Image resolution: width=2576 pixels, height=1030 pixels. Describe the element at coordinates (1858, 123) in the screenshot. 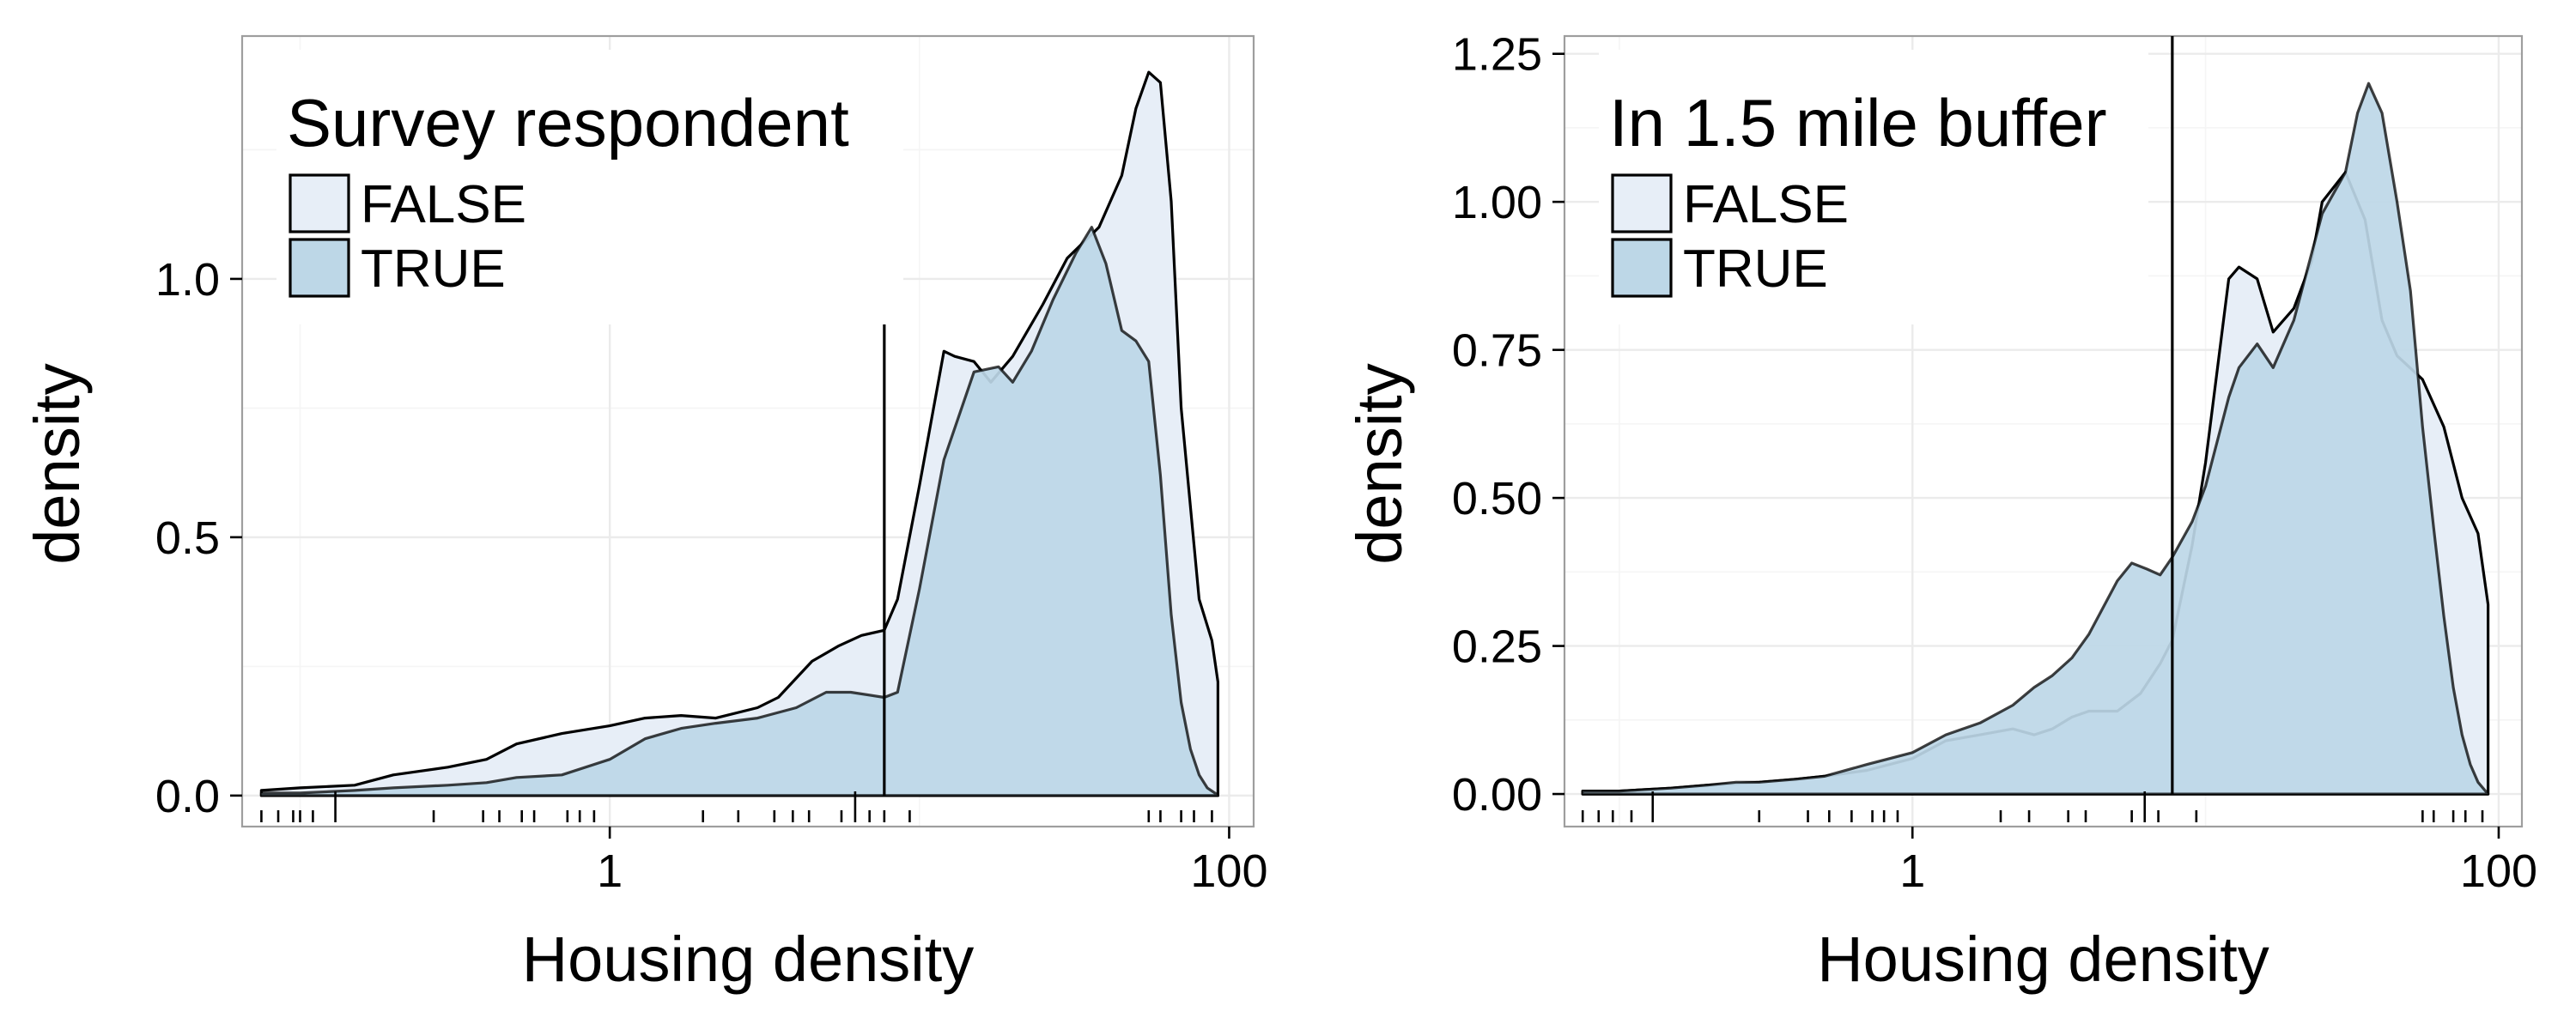

I see `legend-title: In 1.5 mile buffer` at that location.